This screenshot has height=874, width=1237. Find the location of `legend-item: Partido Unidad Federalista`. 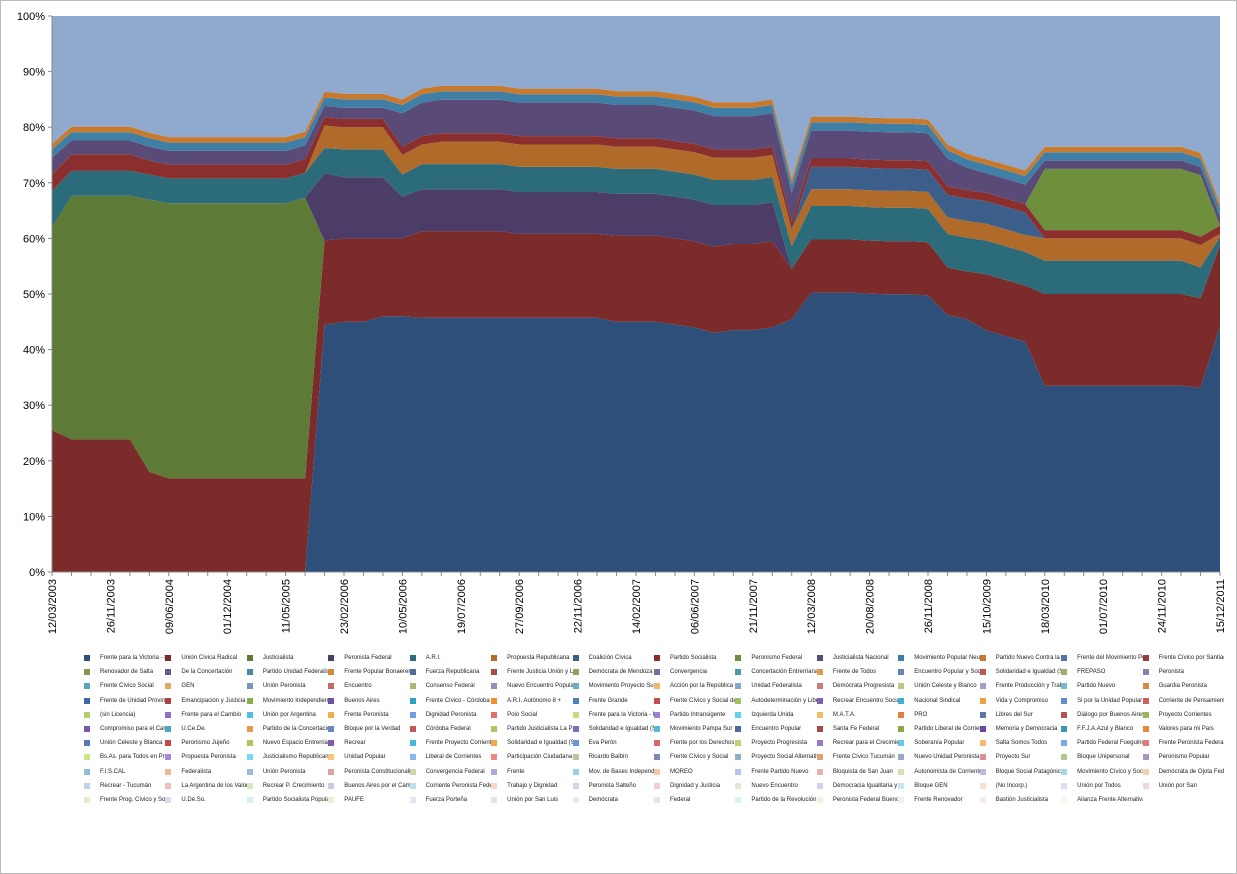

legend-item: Partido Unidad Federalista is located at coordinates (287, 672).